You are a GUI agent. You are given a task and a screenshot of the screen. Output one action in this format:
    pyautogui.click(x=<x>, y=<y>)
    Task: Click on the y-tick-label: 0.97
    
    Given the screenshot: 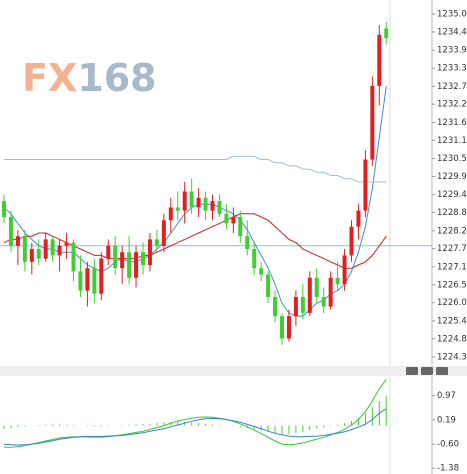 What is the action you would take?
    pyautogui.click(x=446, y=396)
    